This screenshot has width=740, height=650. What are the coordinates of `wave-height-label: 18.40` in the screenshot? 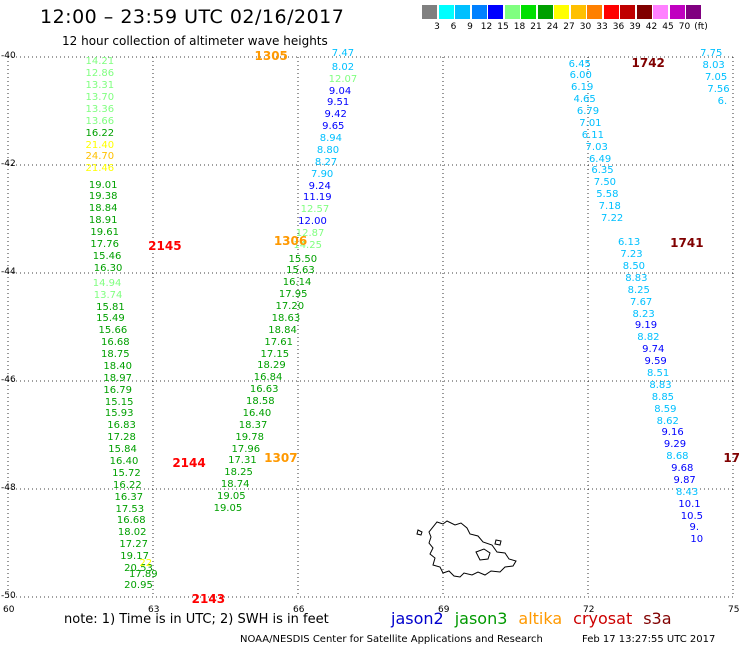 It's located at (118, 366).